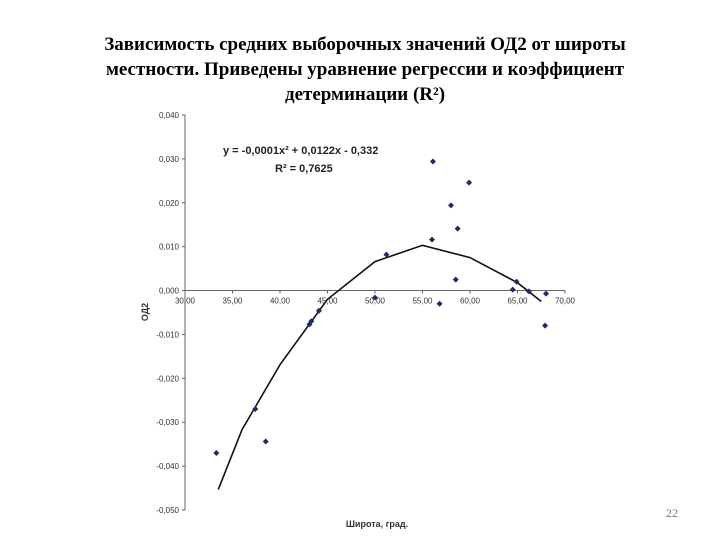 The height and width of the screenshot is (540, 720). I want to click on x-tick-label: 65,00, so click(517, 301).